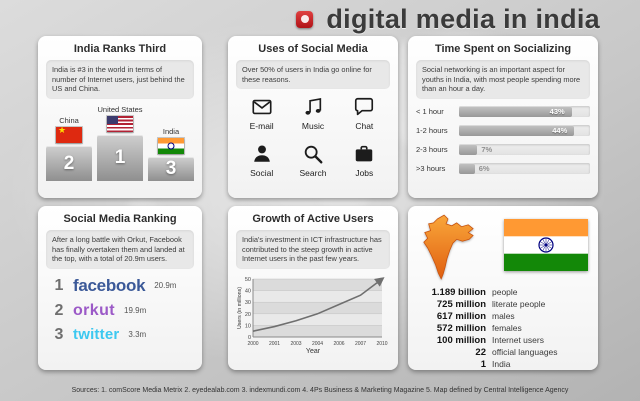 Image resolution: width=640 pixels, height=401 pixels. What do you see at coordinates (503, 49) in the screenshot?
I see `panel-title: Time Spent on Socializing` at bounding box center [503, 49].